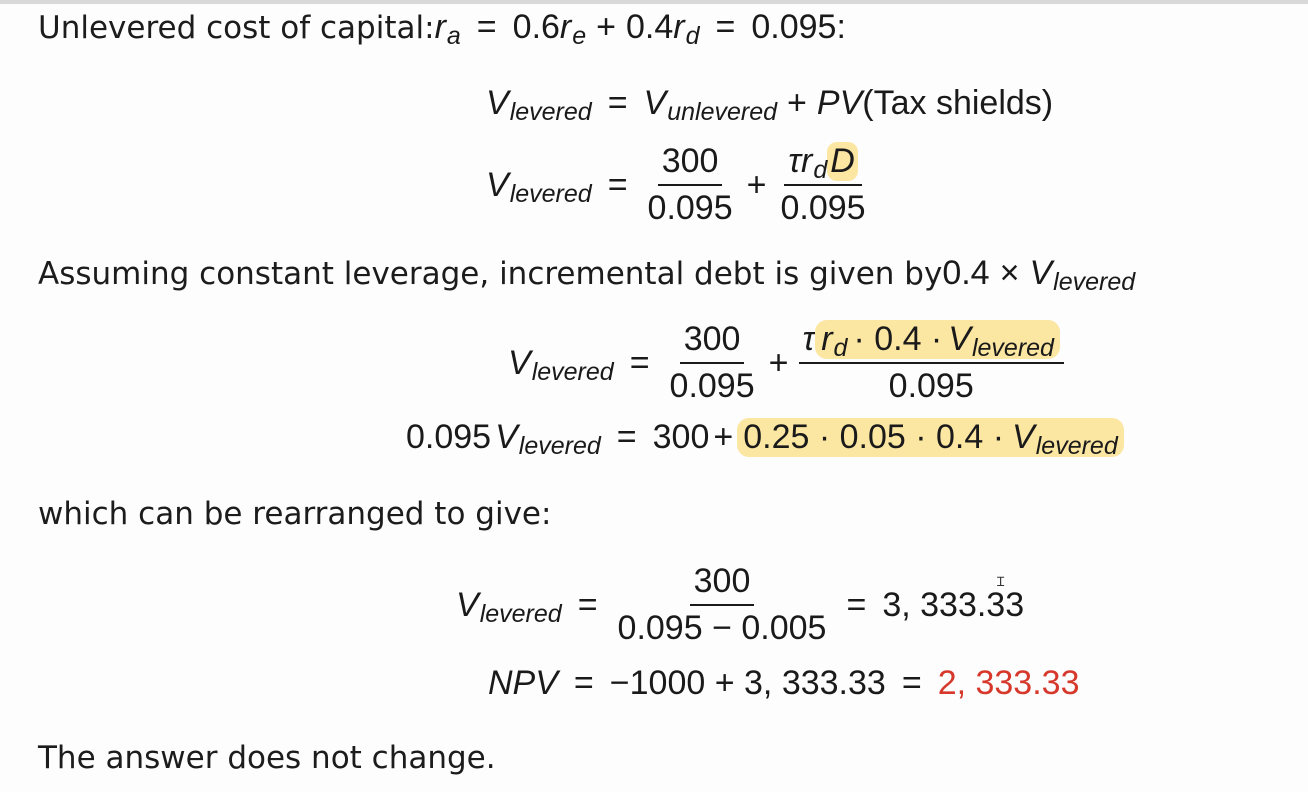 This screenshot has width=1308, height=792. I want to click on rearranged-line: which can be rearranged to give:, so click(673, 514).